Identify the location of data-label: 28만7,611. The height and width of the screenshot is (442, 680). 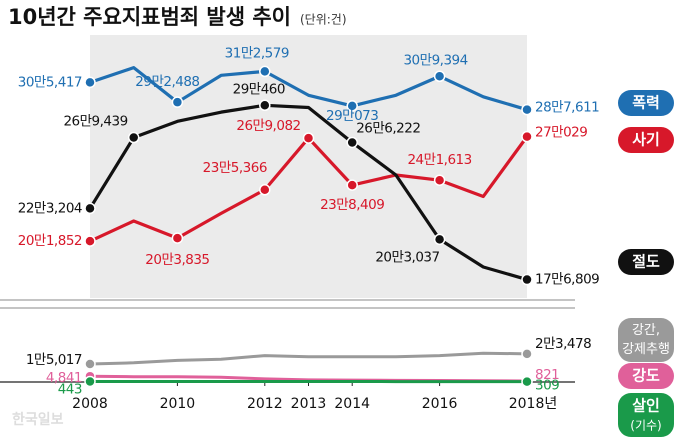
(567, 108).